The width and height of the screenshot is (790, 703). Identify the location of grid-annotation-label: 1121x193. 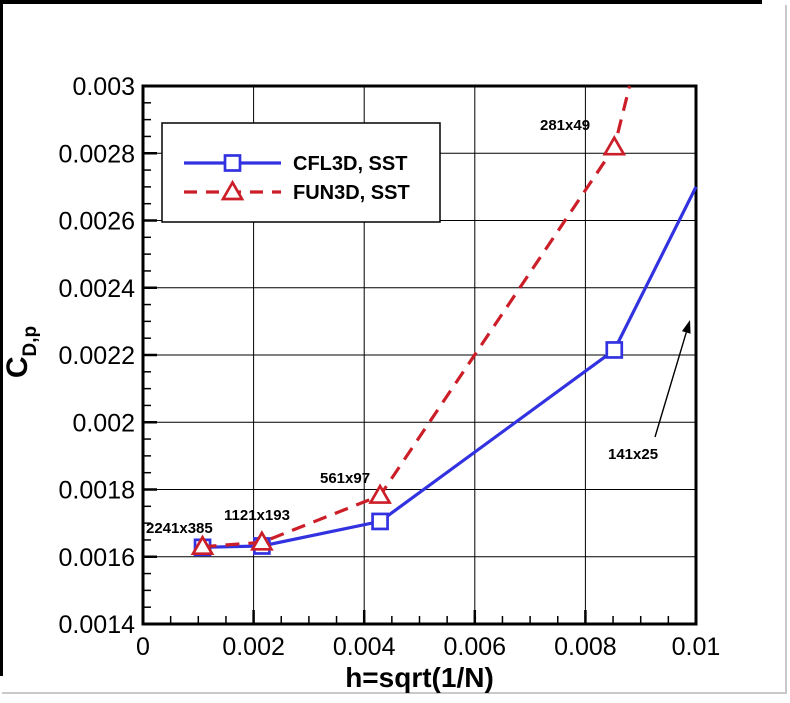
(257, 515).